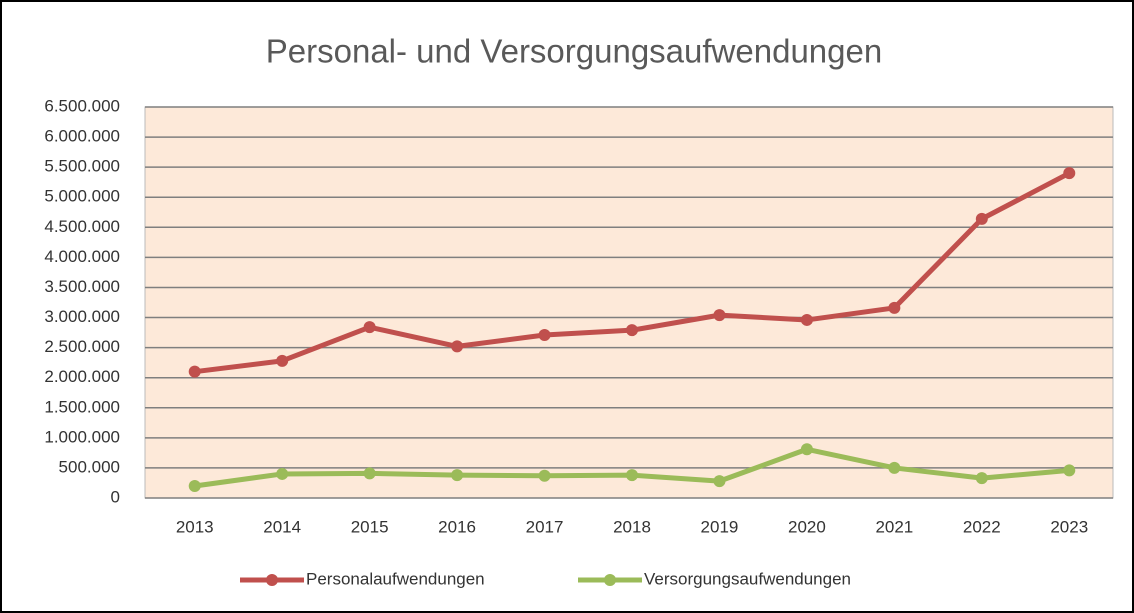 Image resolution: width=1134 pixels, height=613 pixels. Describe the element at coordinates (747, 578) in the screenshot. I see `legend-label: Versorgungsaufwendungen` at that location.